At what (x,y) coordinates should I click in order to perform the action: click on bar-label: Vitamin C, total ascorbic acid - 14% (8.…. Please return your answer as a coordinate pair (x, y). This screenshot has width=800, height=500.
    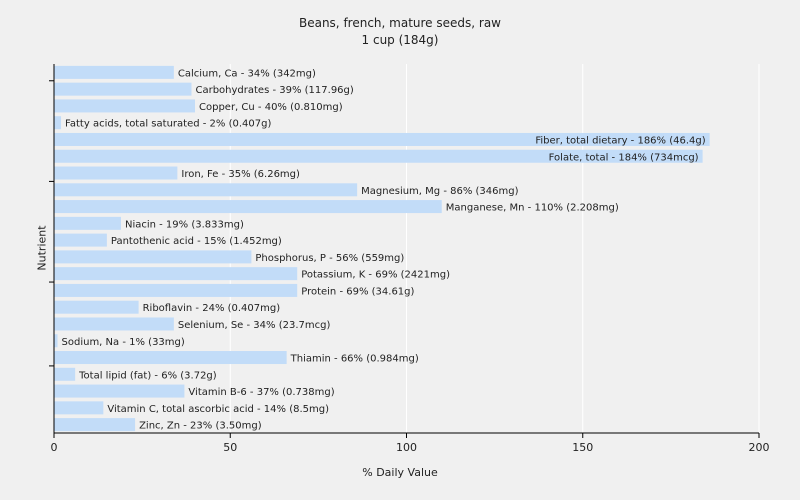
    Looking at the image, I should click on (218, 409).